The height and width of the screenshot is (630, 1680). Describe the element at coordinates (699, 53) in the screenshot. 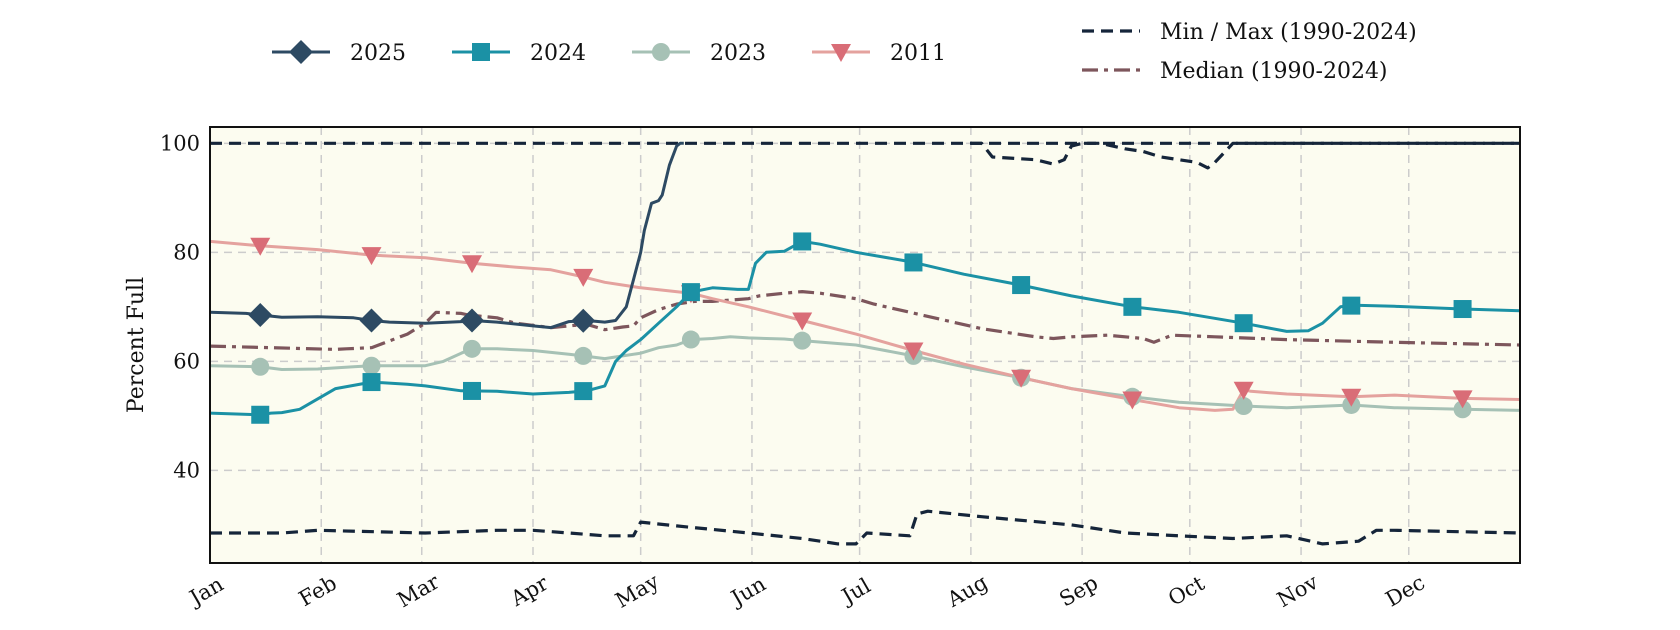

I see `legend-item-2023: 2023` at that location.